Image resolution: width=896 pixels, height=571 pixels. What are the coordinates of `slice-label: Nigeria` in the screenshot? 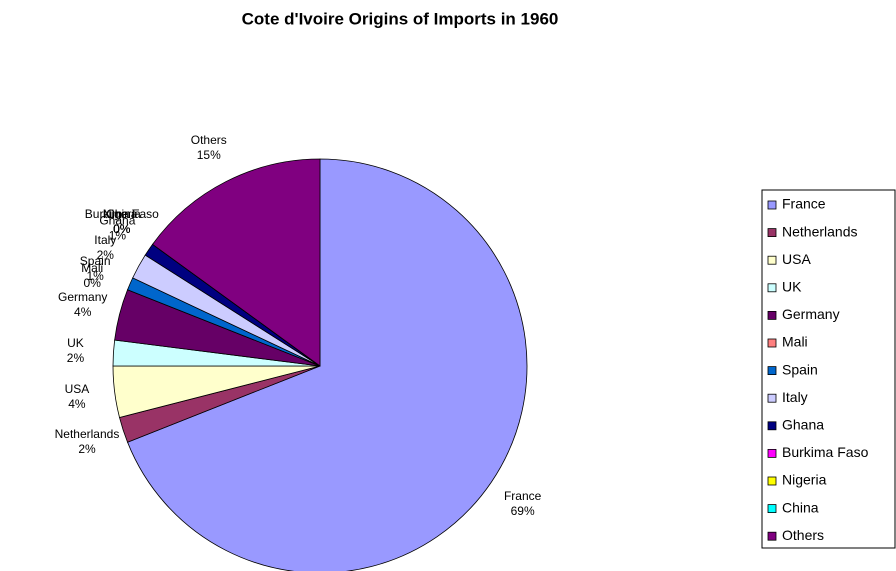 It's located at (122, 214).